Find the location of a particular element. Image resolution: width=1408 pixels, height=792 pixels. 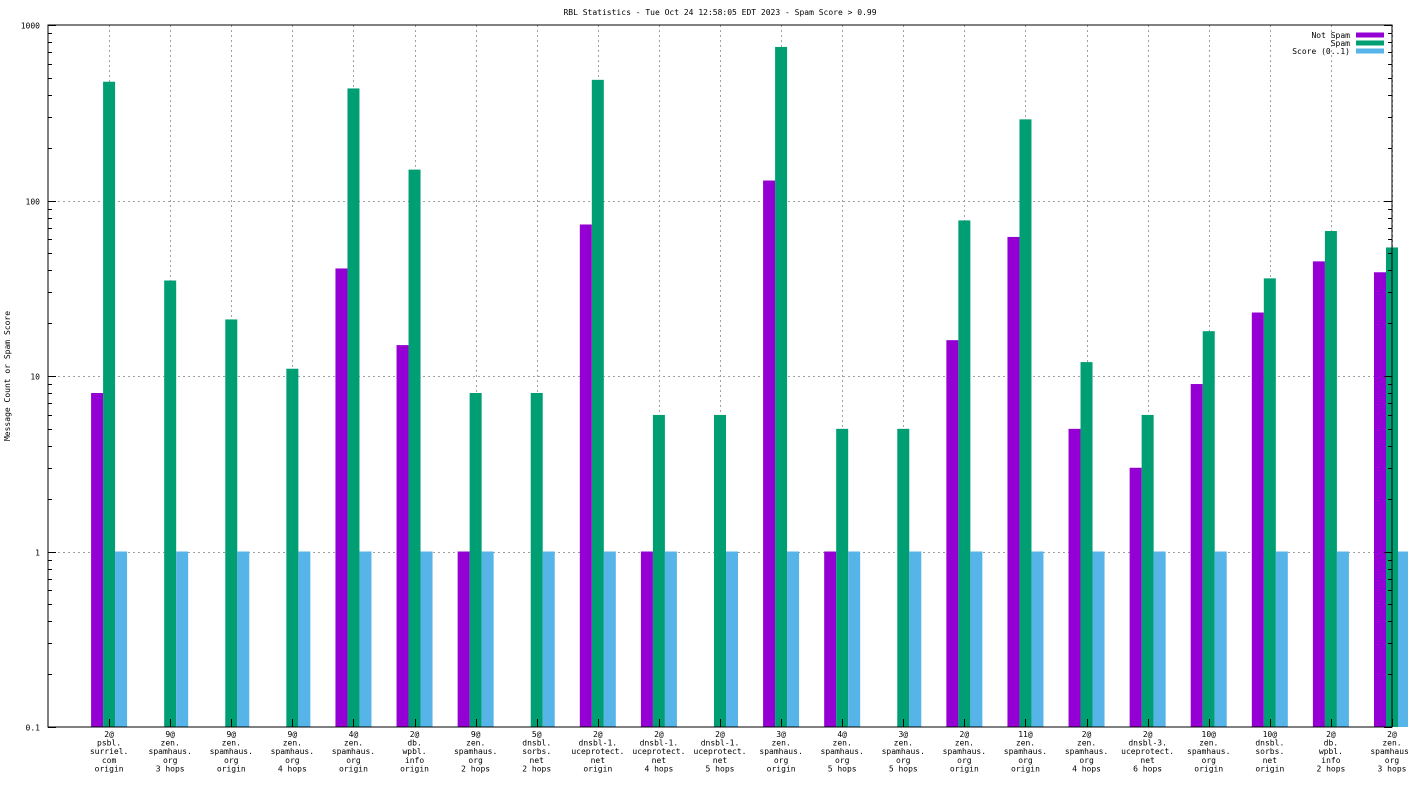

x-tick-label: wpbl. is located at coordinates (414, 751).